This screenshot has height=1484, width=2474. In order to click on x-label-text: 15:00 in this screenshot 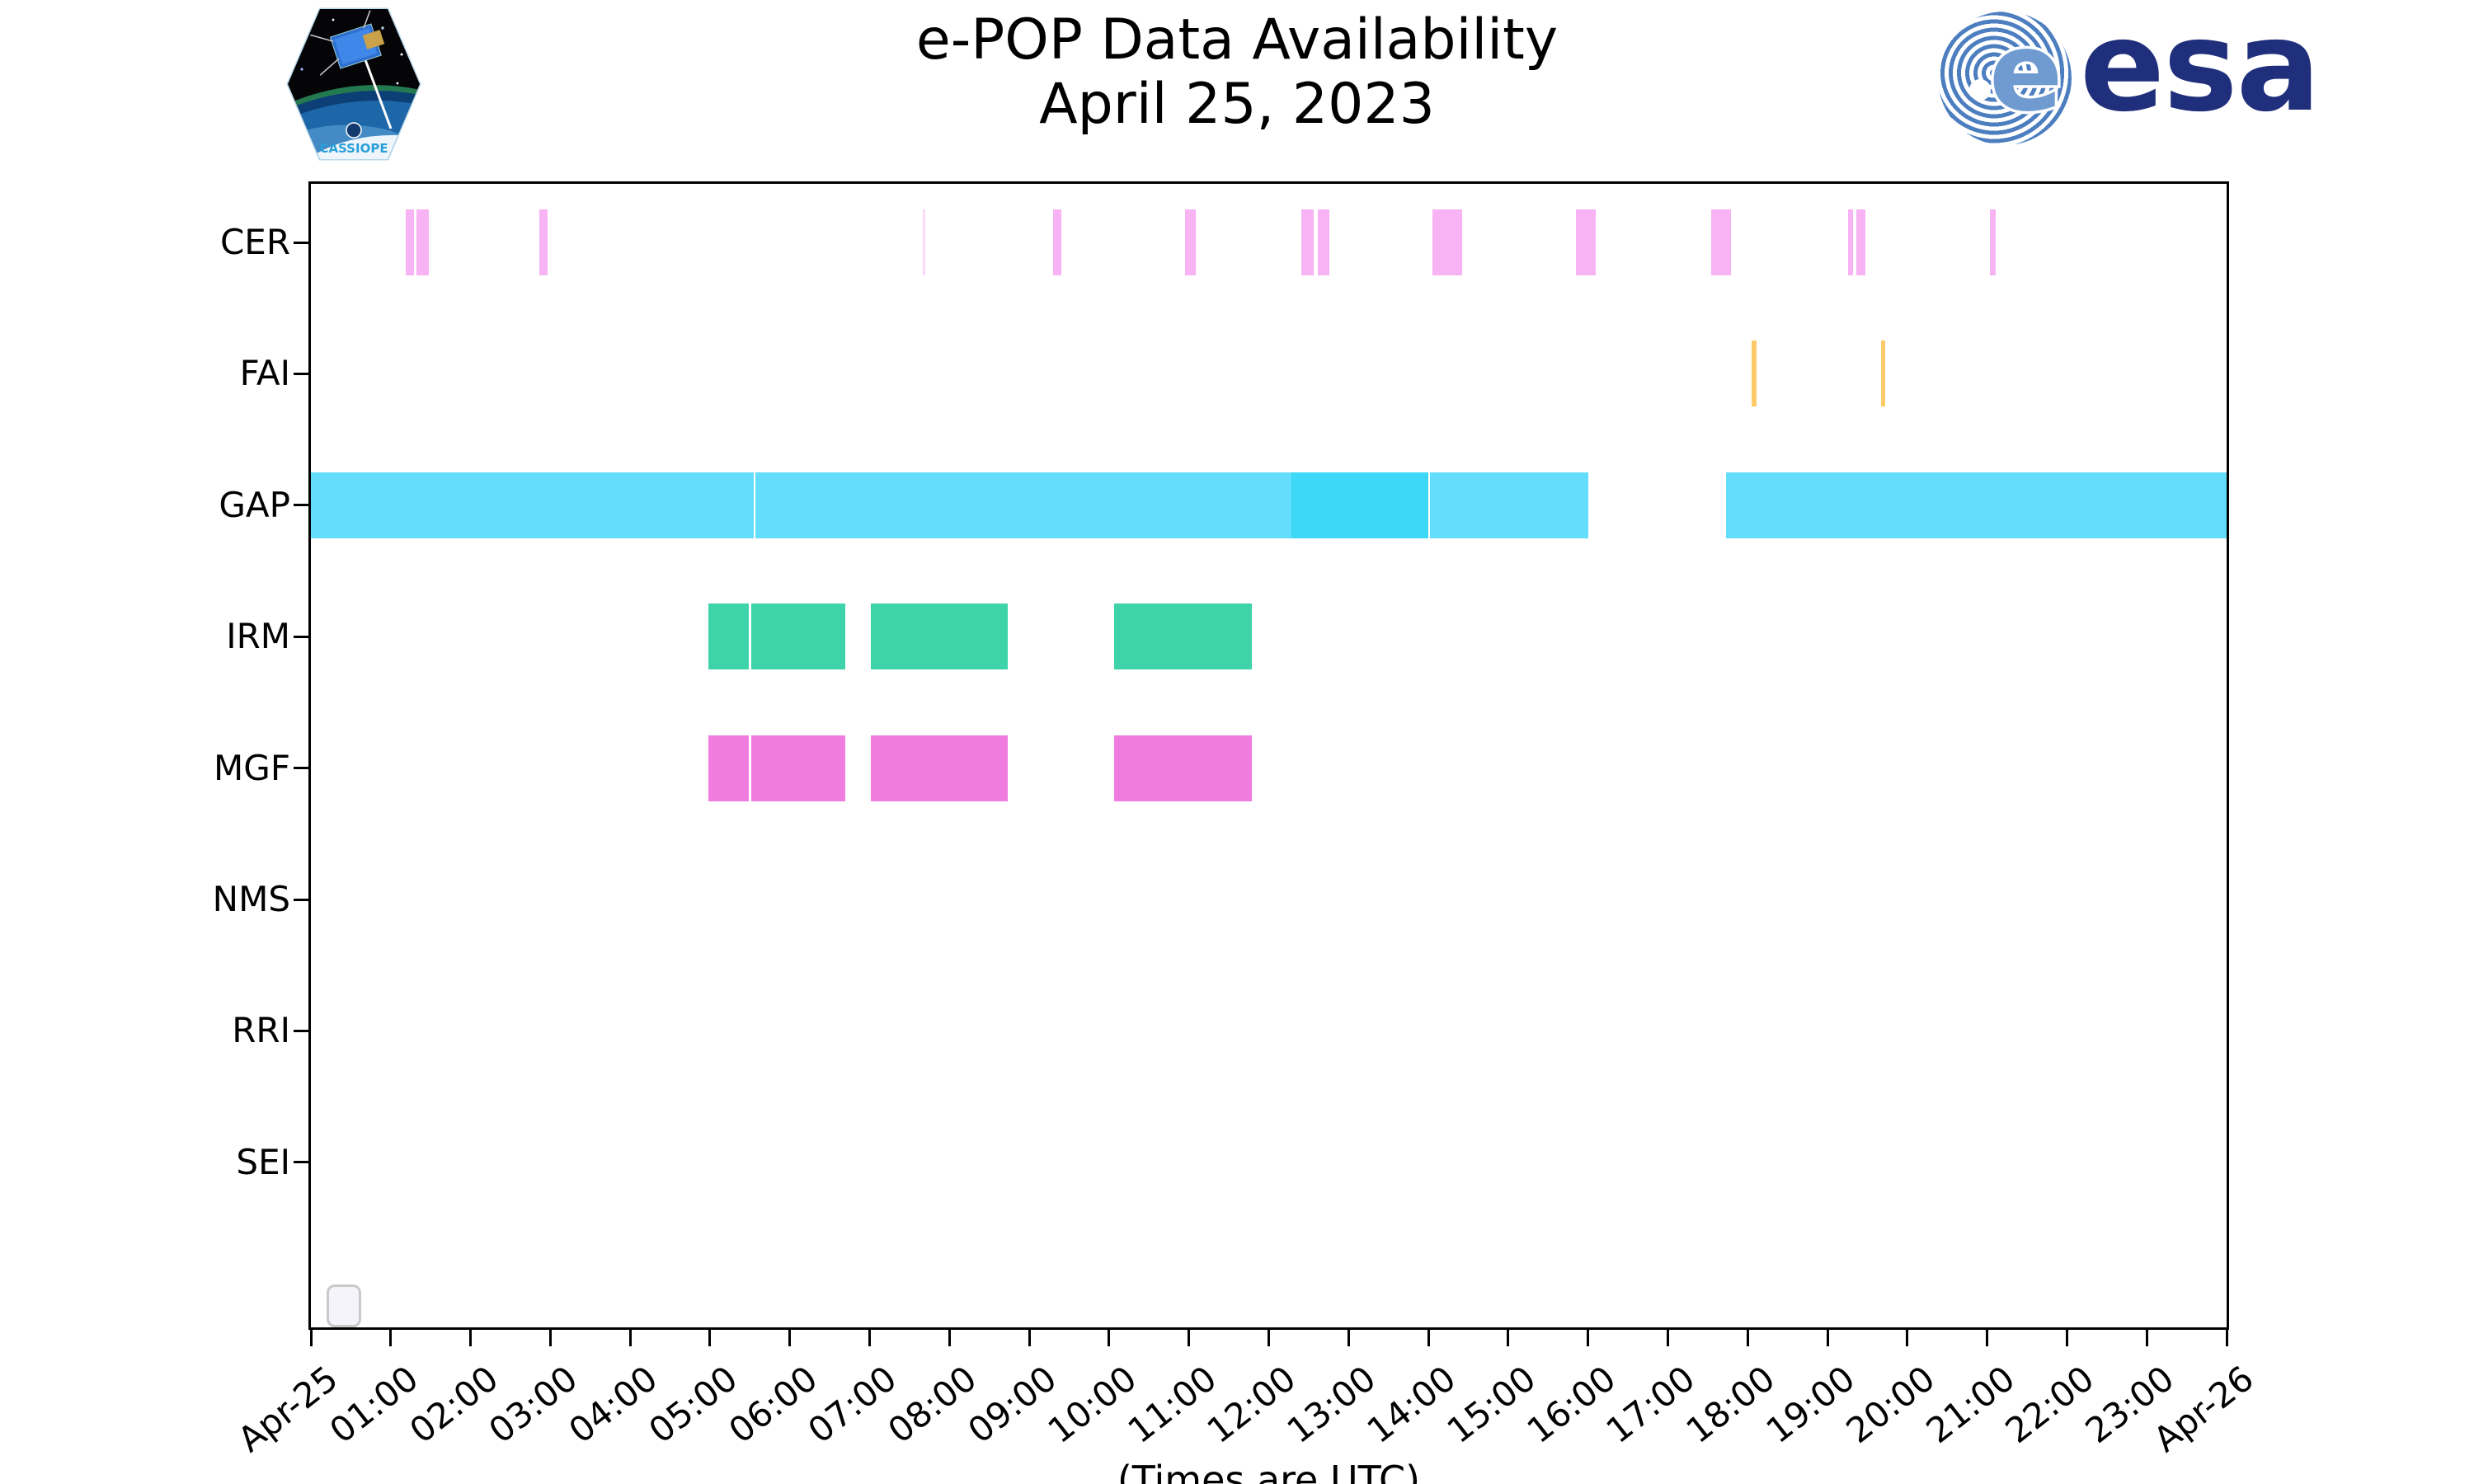, I will do `click(1491, 1405)`.